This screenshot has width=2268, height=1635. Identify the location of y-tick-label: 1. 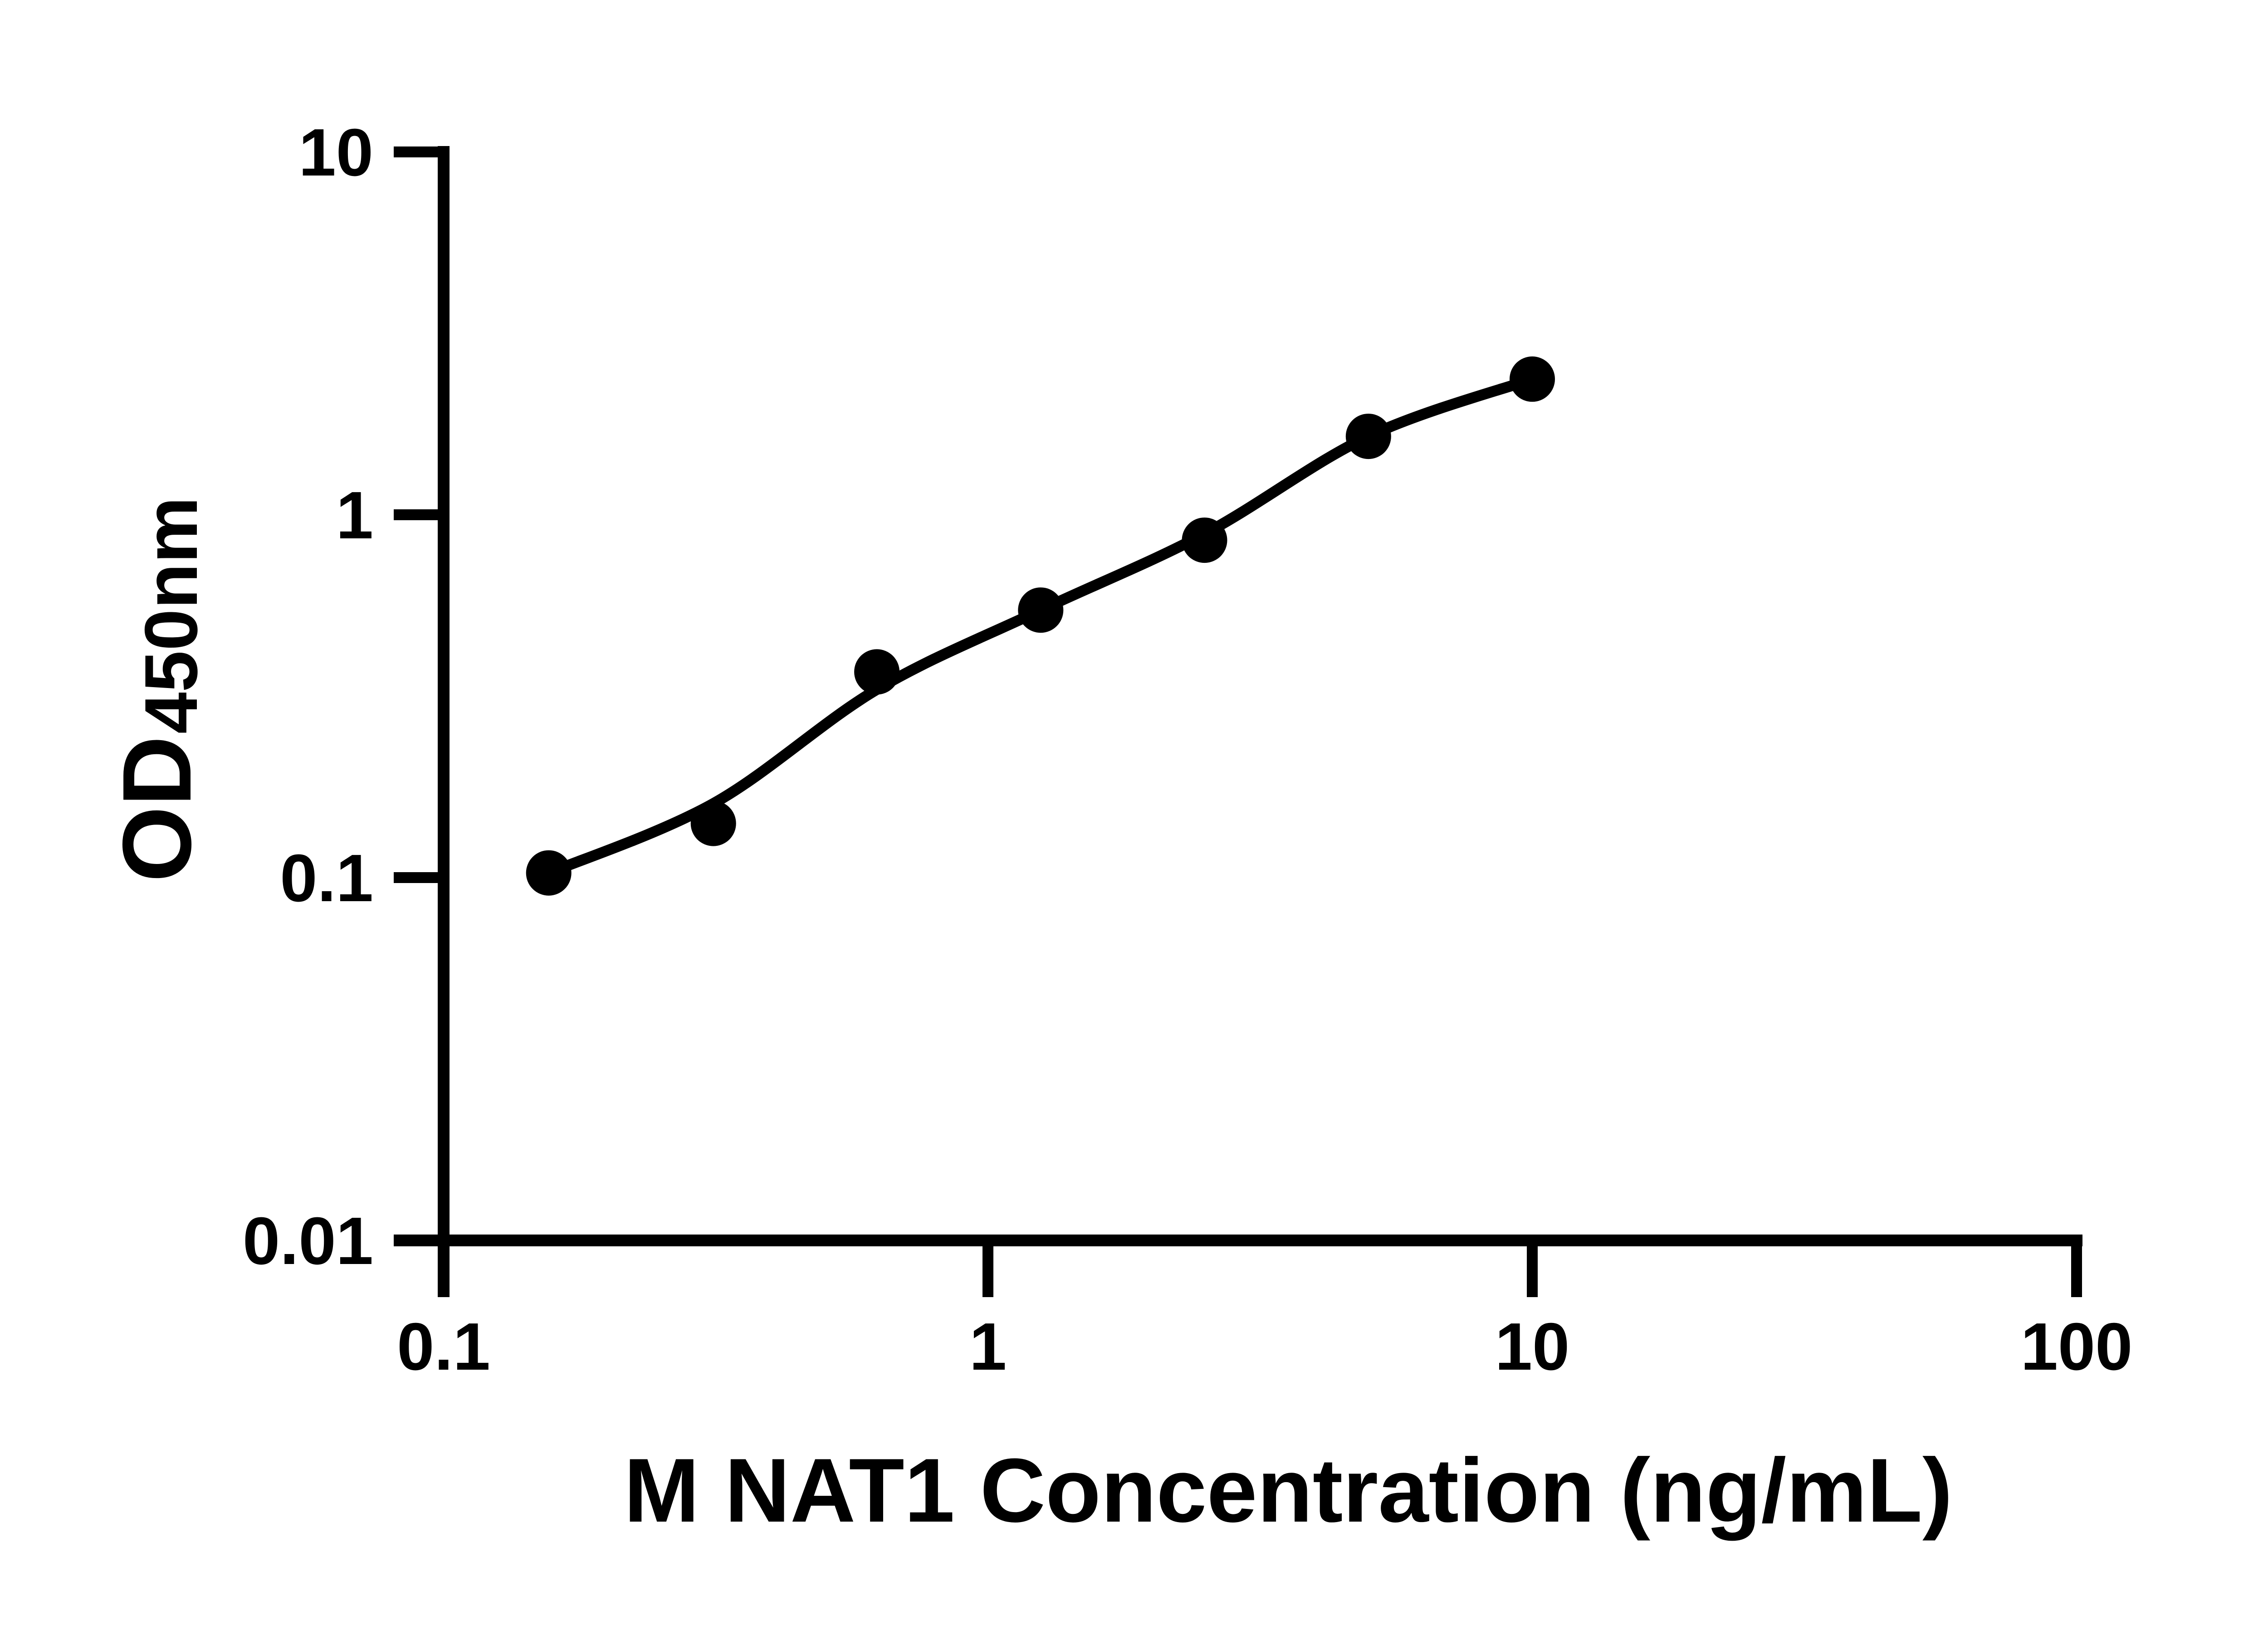
(354, 515).